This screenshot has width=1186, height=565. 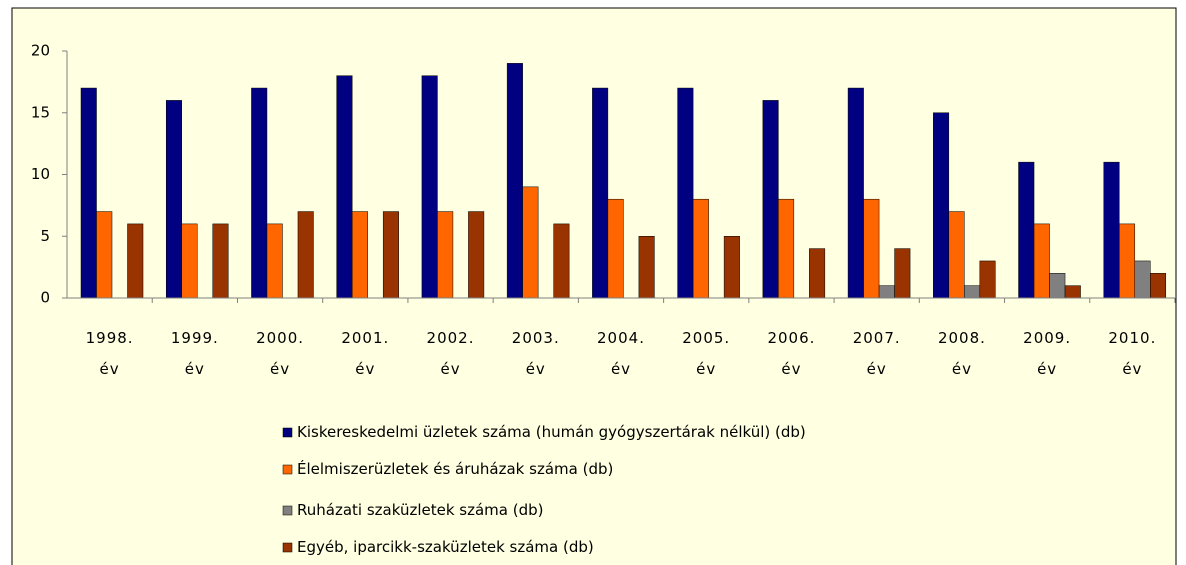 I want to click on y-tick-label: 0, so click(x=45, y=298).